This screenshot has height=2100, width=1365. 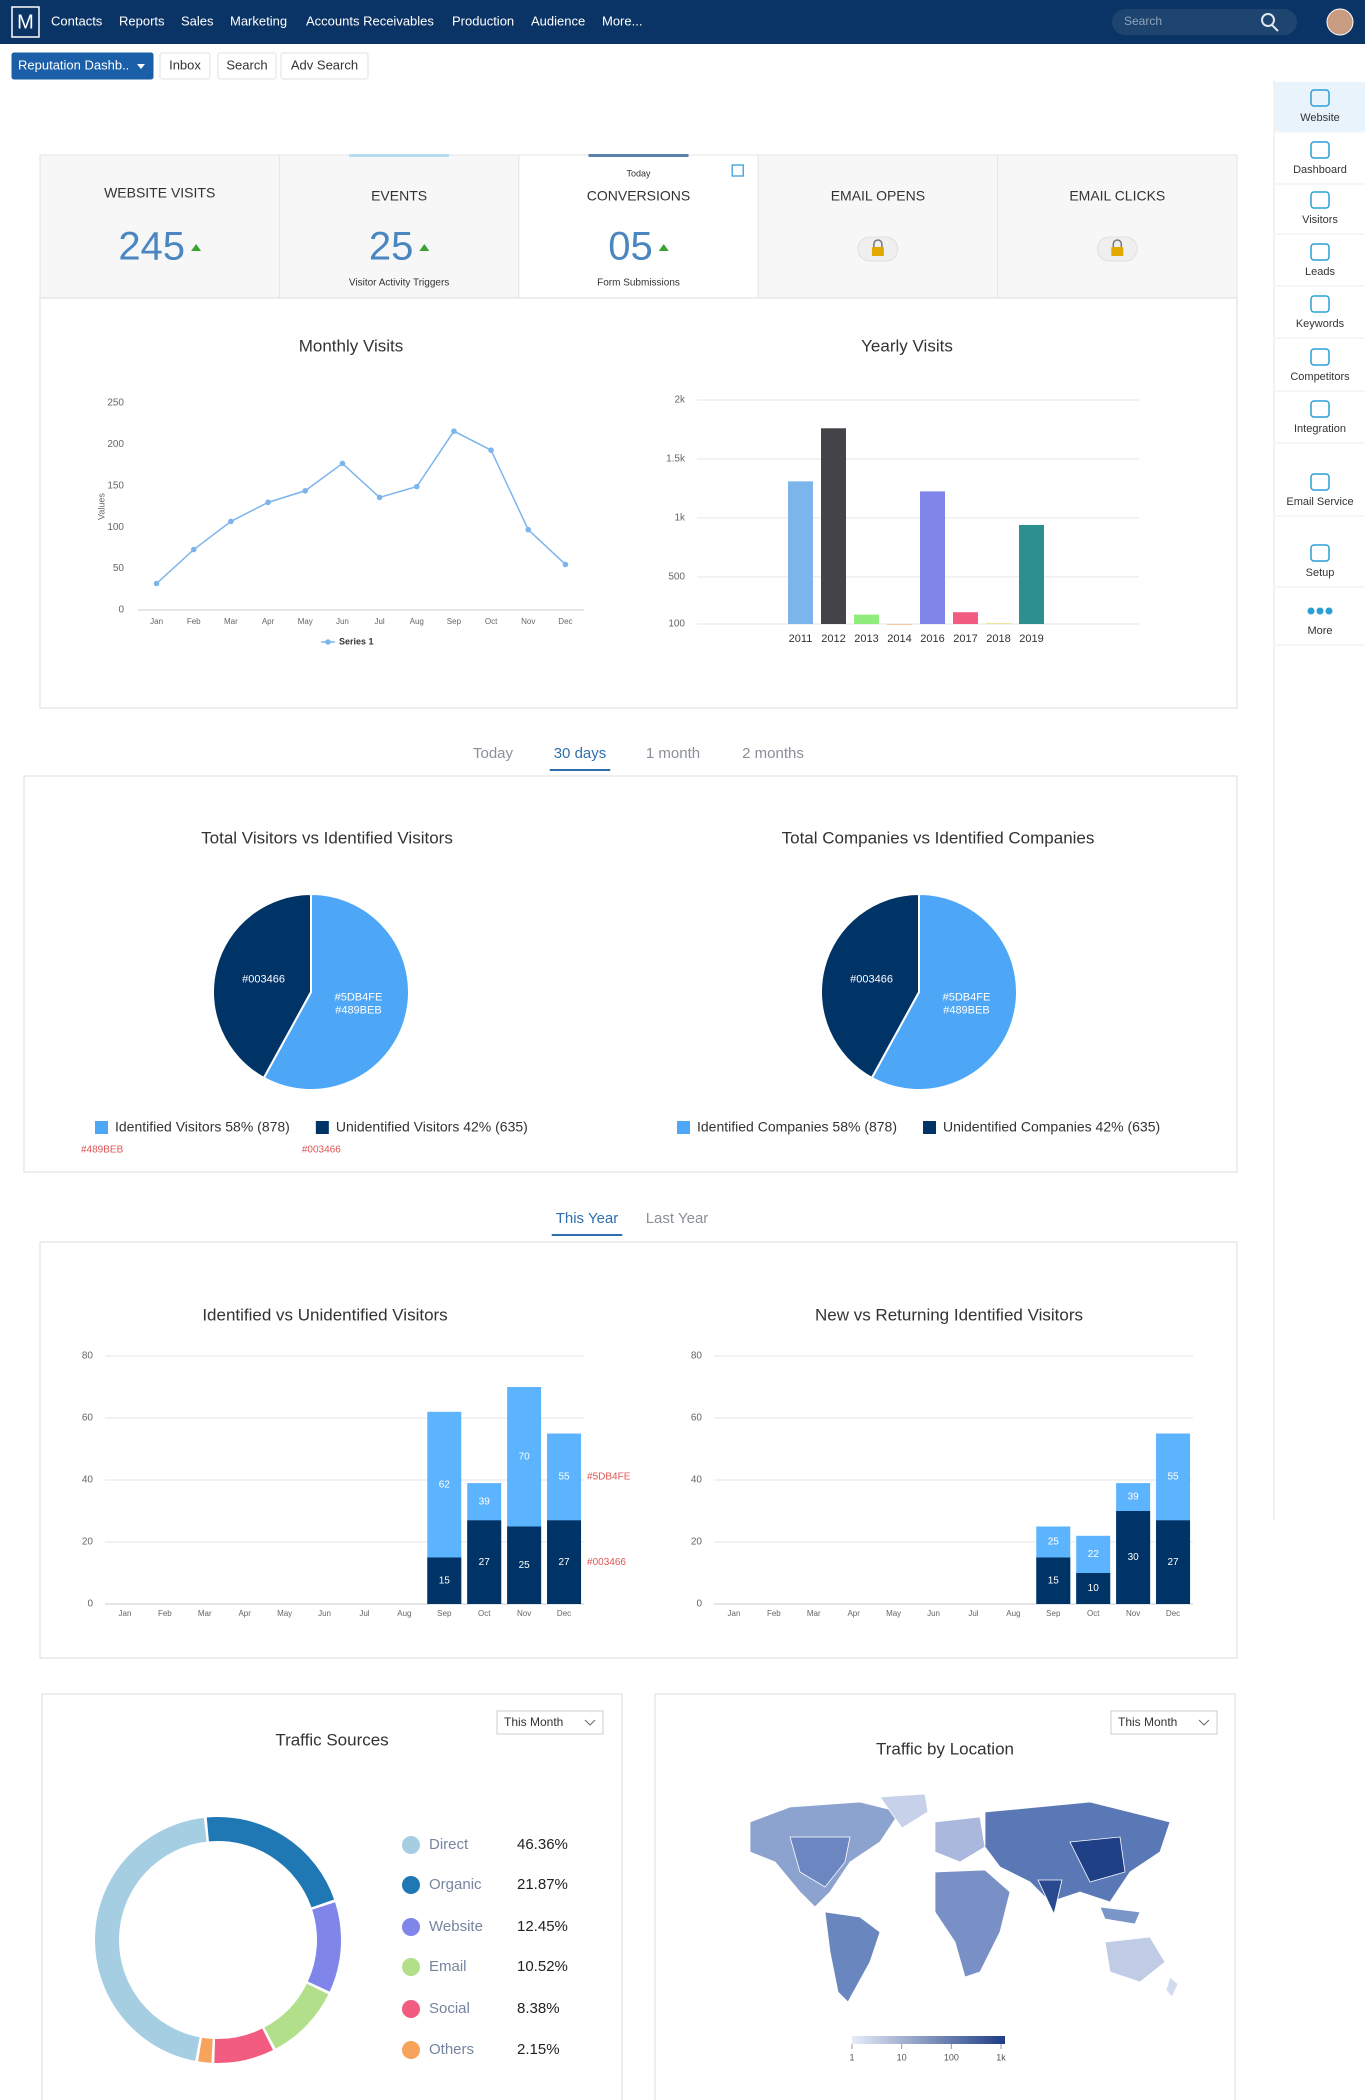 What do you see at coordinates (1320, 324) in the screenshot?
I see `sidebar-item: Keywords` at bounding box center [1320, 324].